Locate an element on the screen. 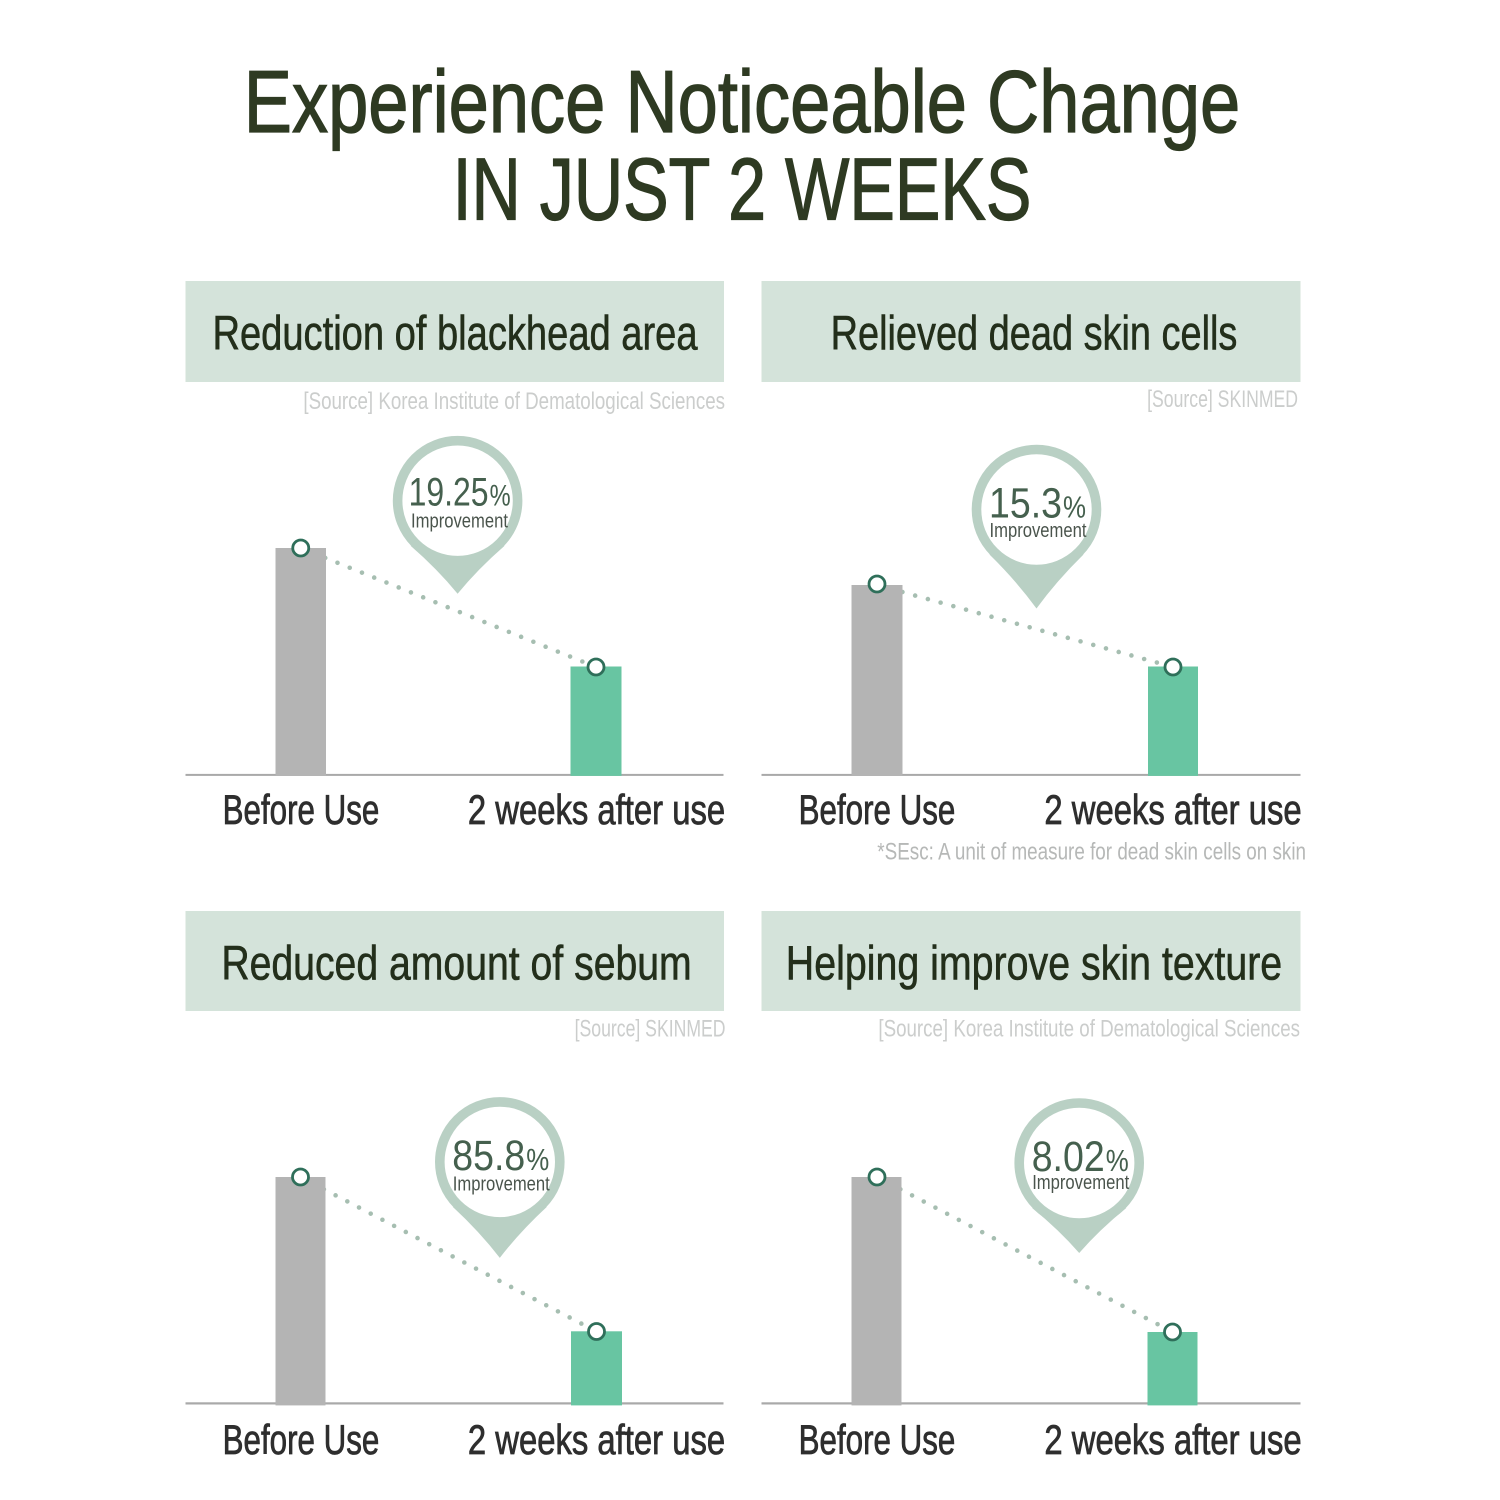  svg-text: 85.8 is located at coordinates (488, 1156).